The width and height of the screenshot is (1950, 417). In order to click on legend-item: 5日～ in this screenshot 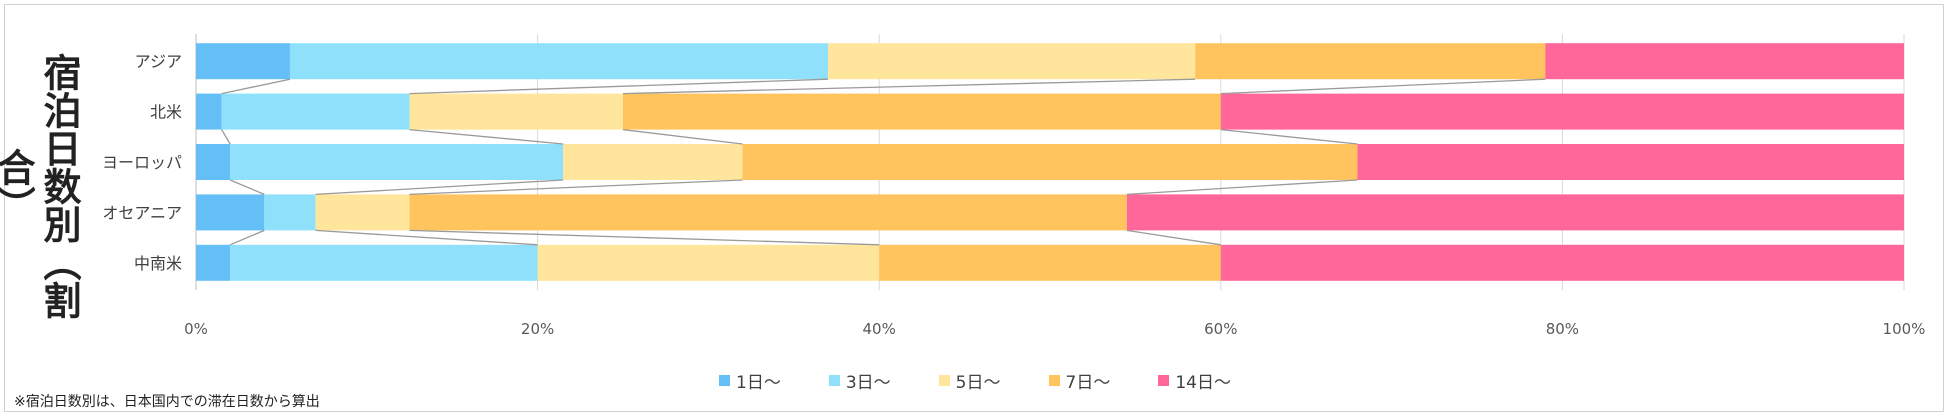, I will do `click(969, 380)`.